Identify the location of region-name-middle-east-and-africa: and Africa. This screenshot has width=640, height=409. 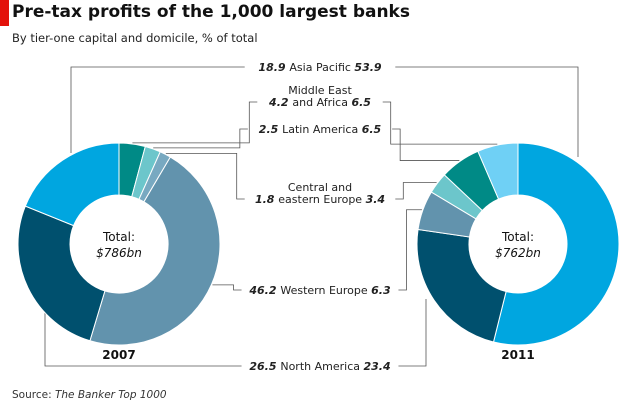
(321, 102).